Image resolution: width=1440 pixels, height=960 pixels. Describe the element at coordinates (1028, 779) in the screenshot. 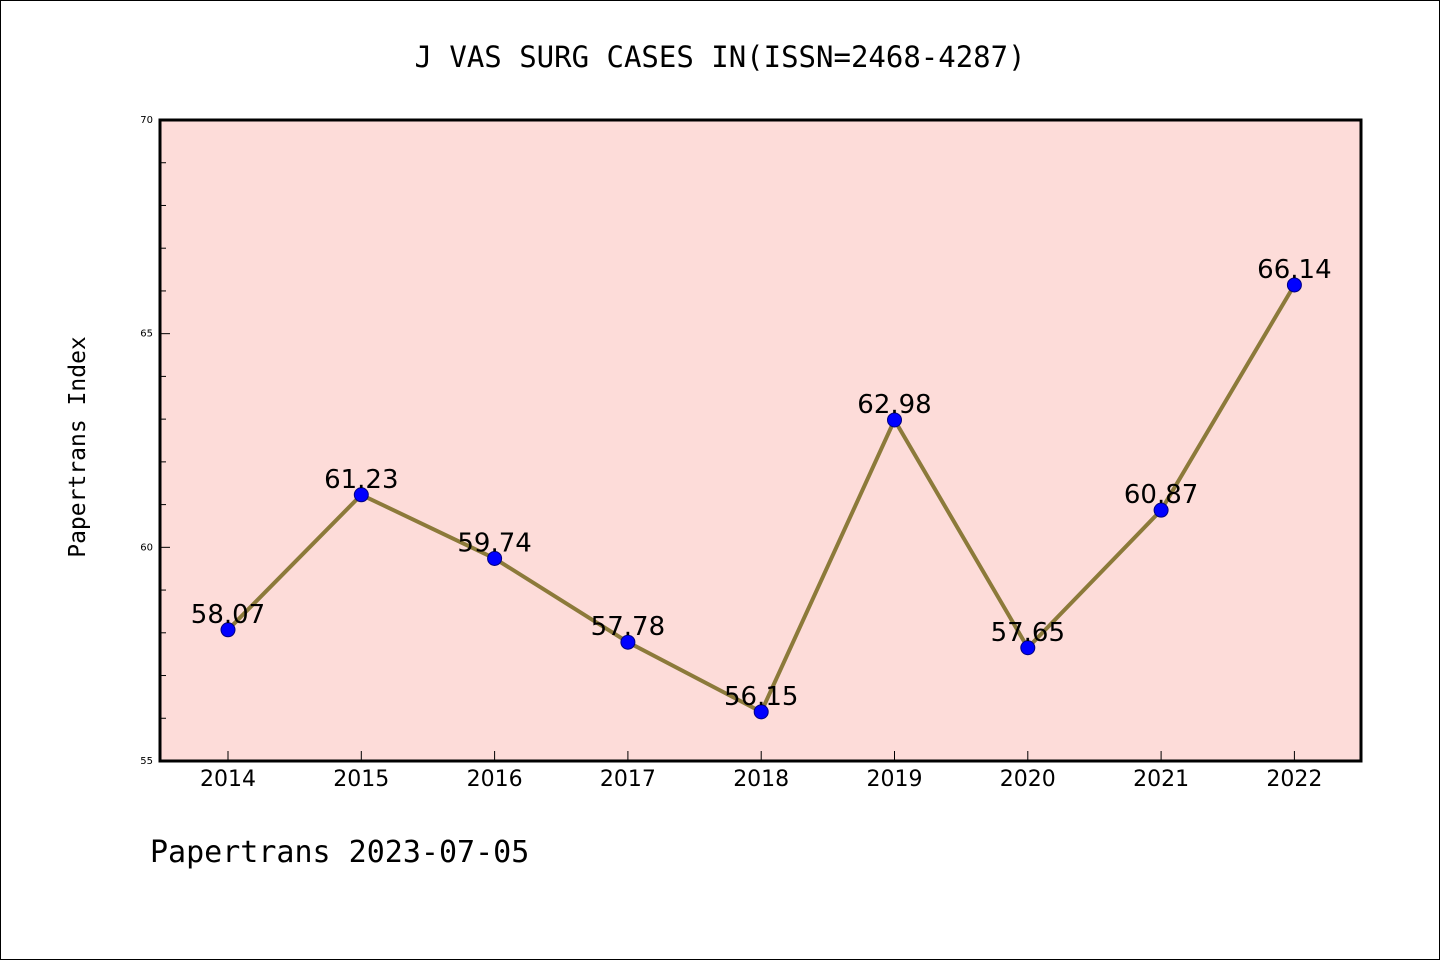

I see `x-tick-label: 2020` at that location.